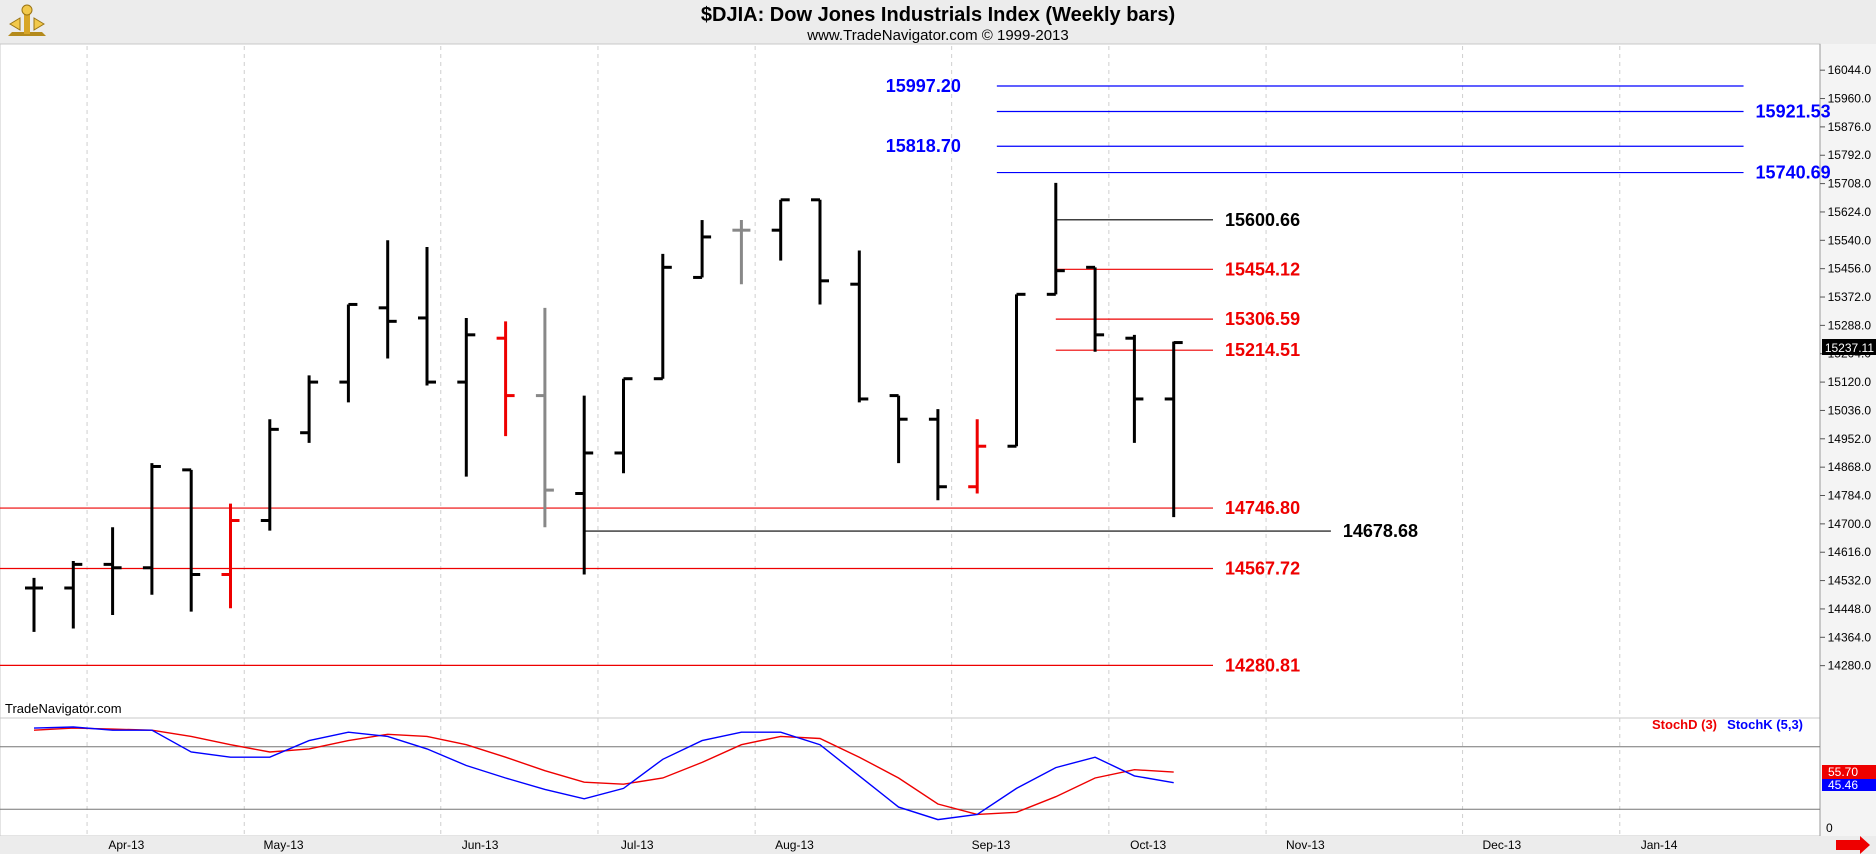 This screenshot has height=854, width=1876. Describe the element at coordinates (1262, 319) in the screenshot. I see `level-label: 15306.59` at that location.